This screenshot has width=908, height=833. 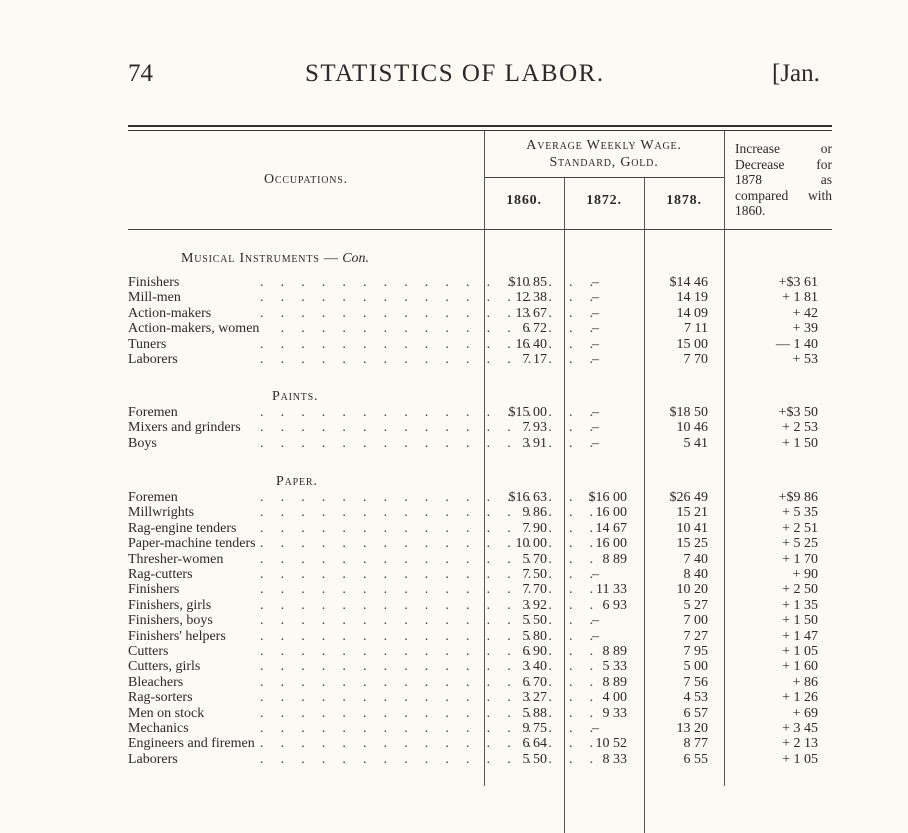 What do you see at coordinates (696, 698) in the screenshot?
I see `wage-1878-cell: 4 53` at bounding box center [696, 698].